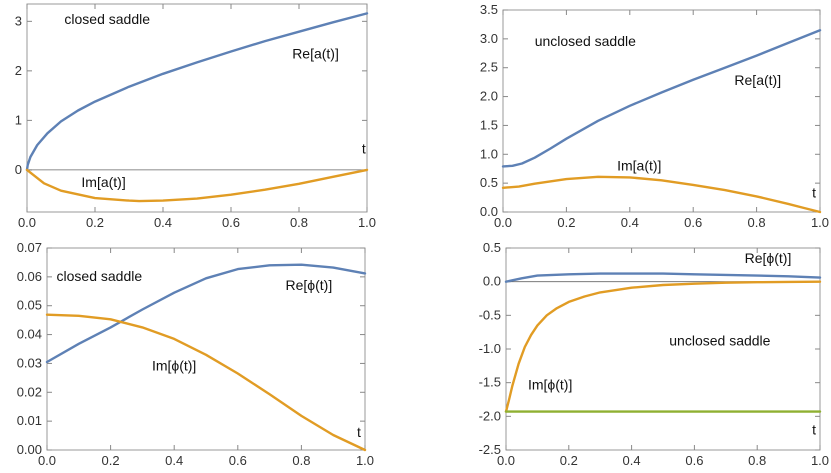 Image resolution: width=831 pixels, height=473 pixels. I want to click on y-tick-label: 0.00, so click(29, 449).